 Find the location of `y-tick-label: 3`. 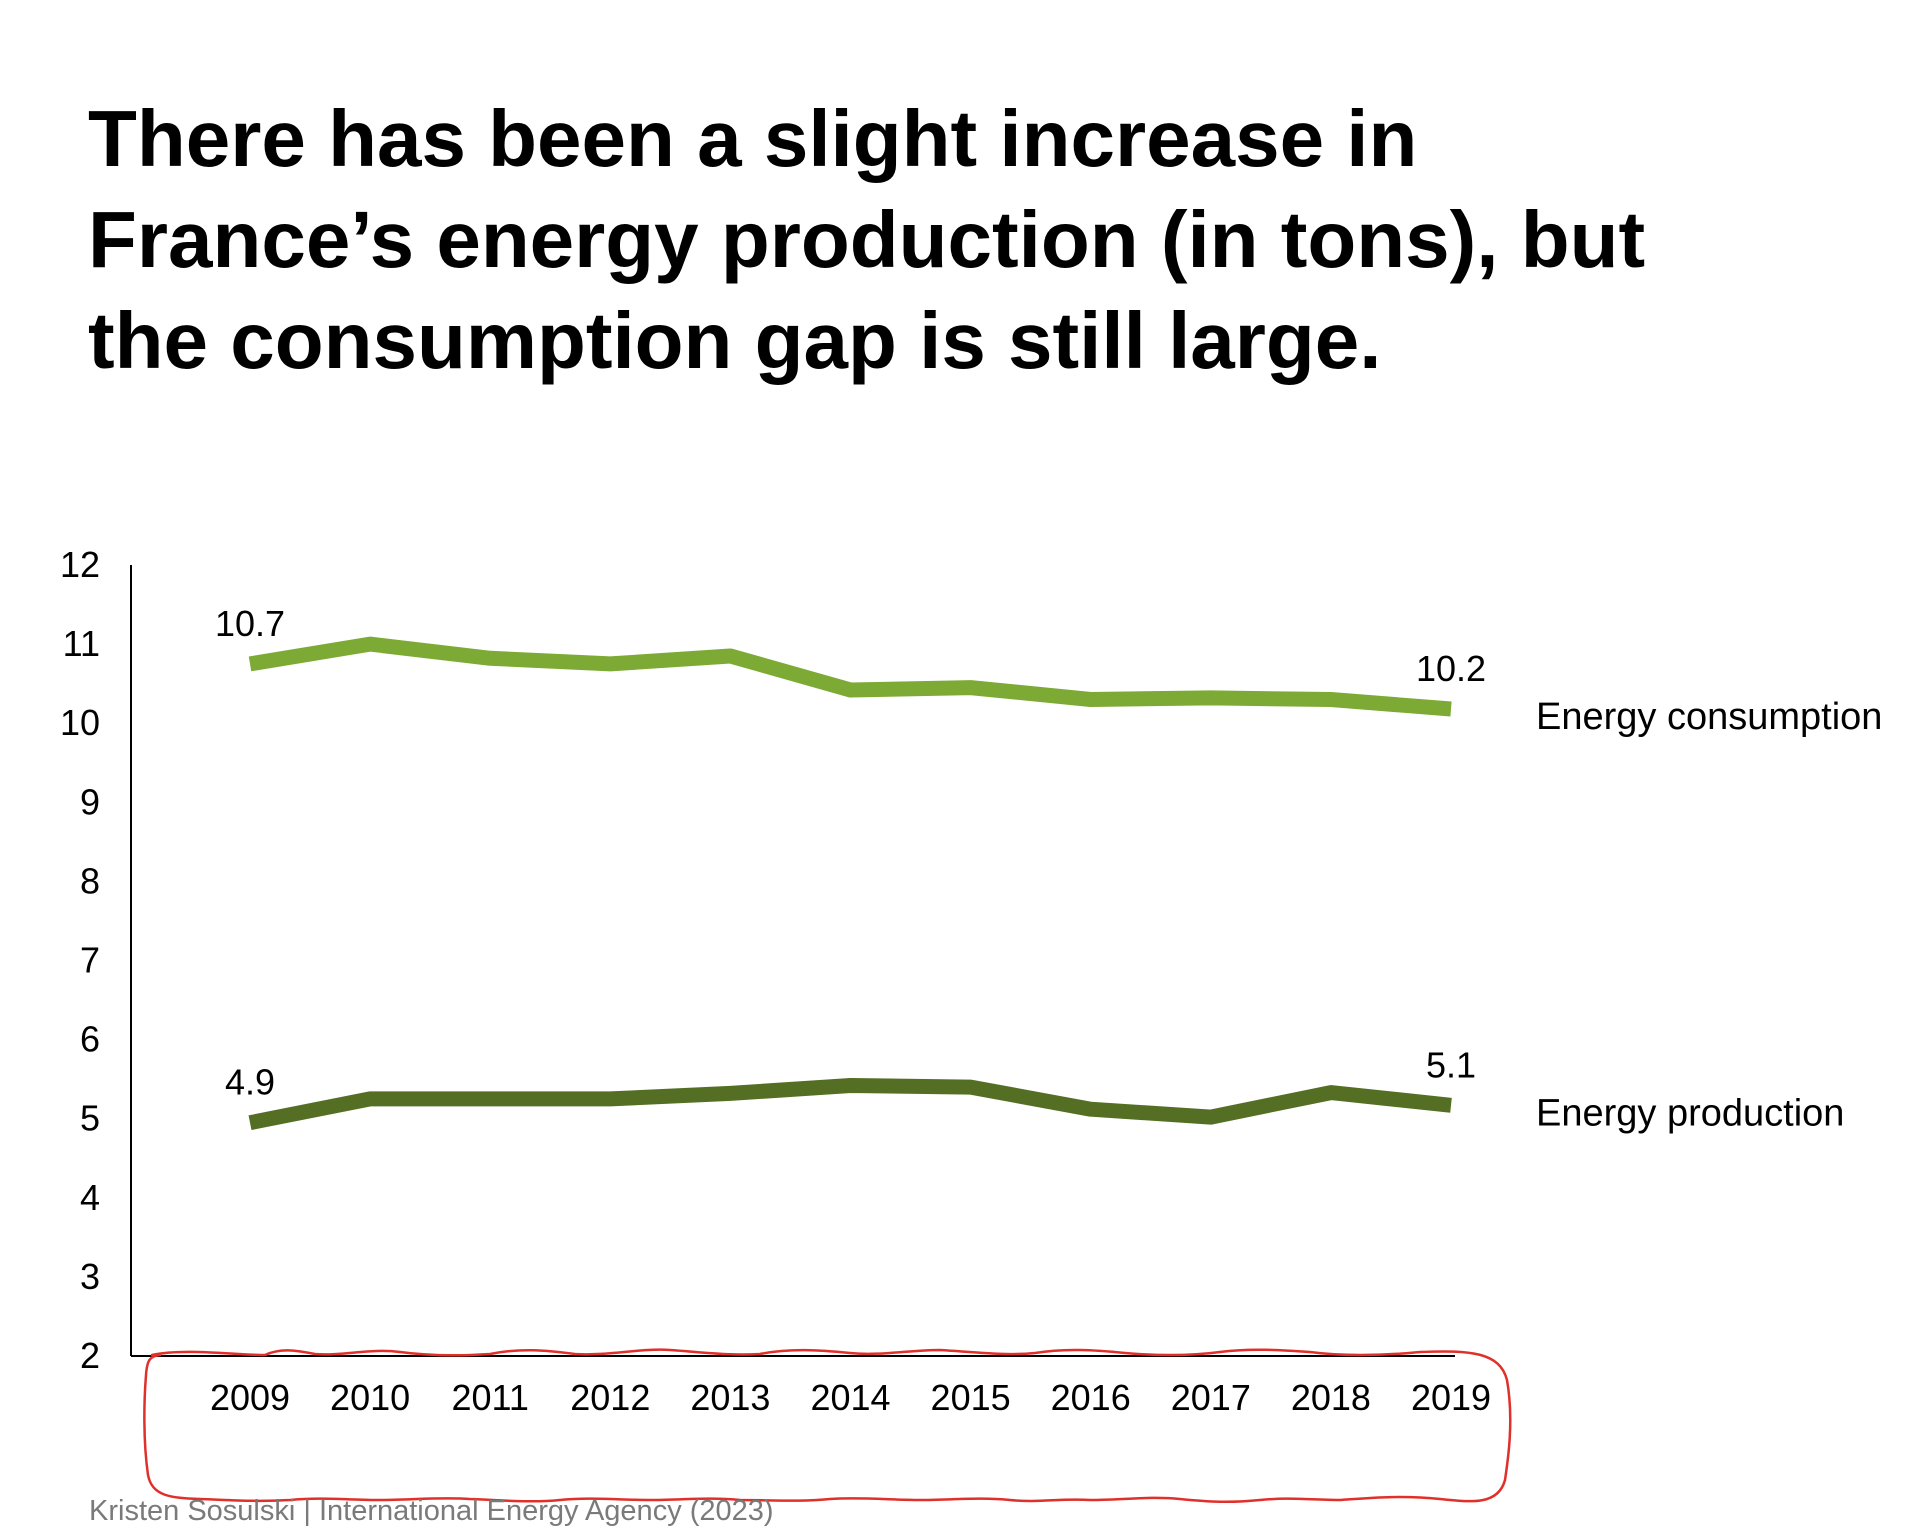

y-tick-label: 3 is located at coordinates (90, 1276).